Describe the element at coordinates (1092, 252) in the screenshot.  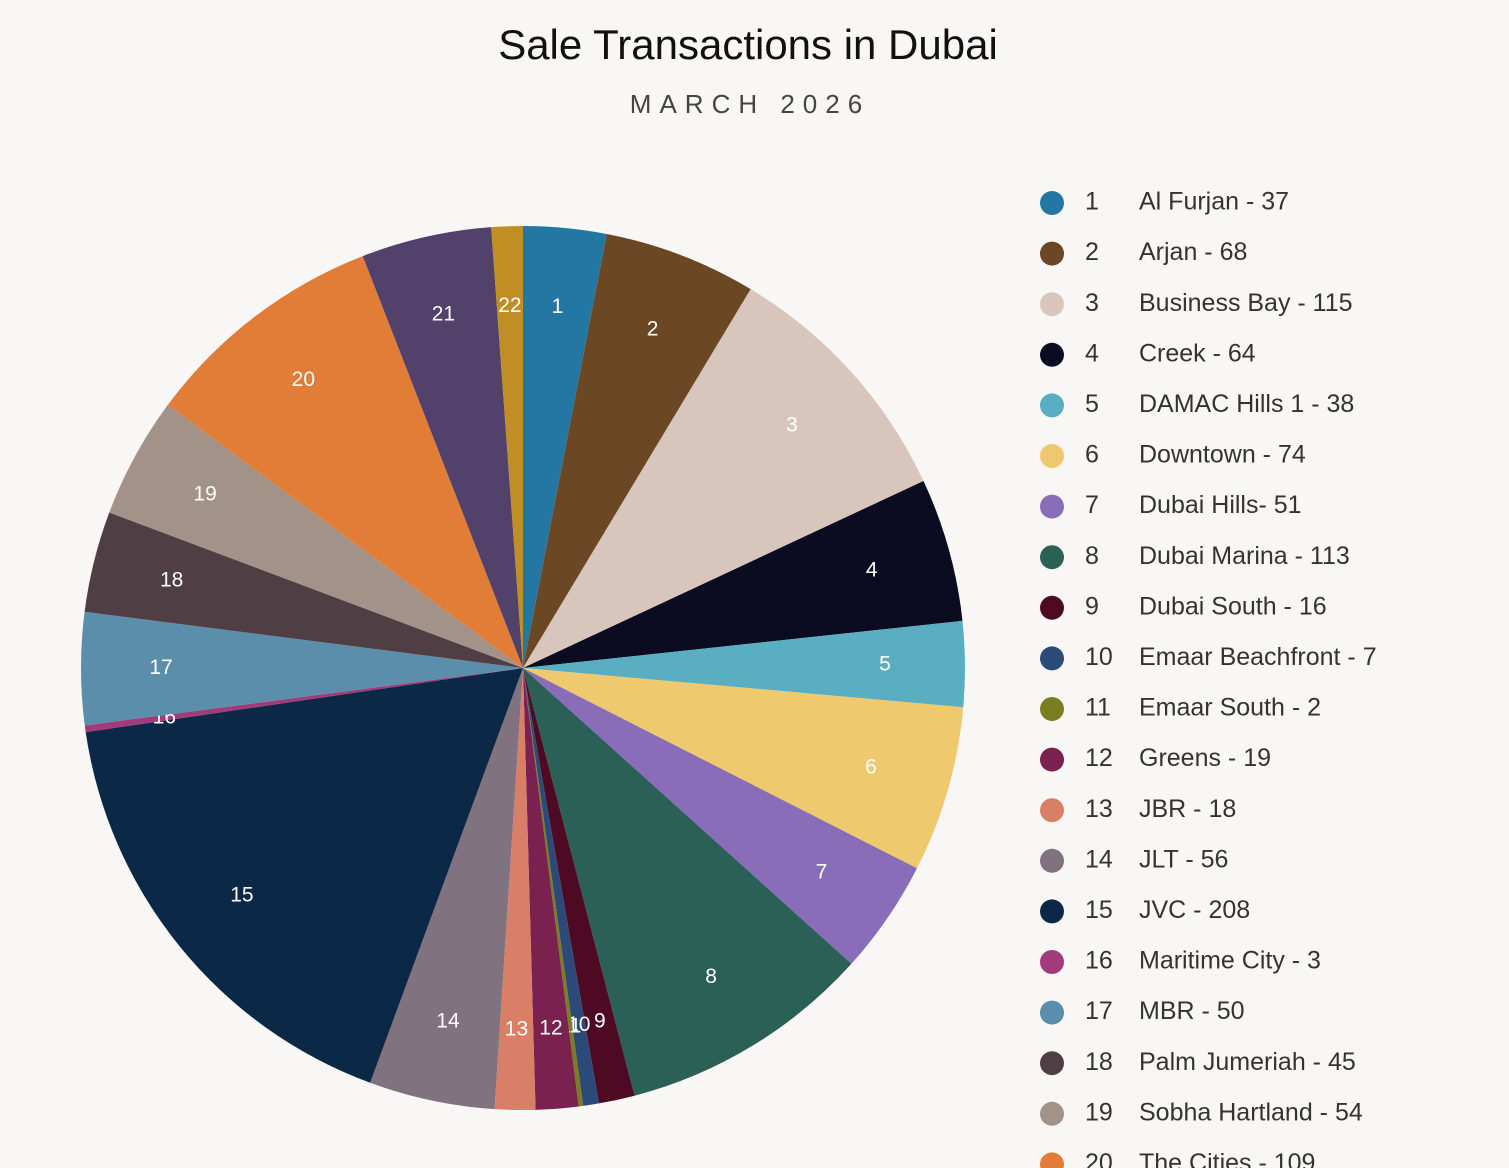
I see `legend-id: 2` at that location.